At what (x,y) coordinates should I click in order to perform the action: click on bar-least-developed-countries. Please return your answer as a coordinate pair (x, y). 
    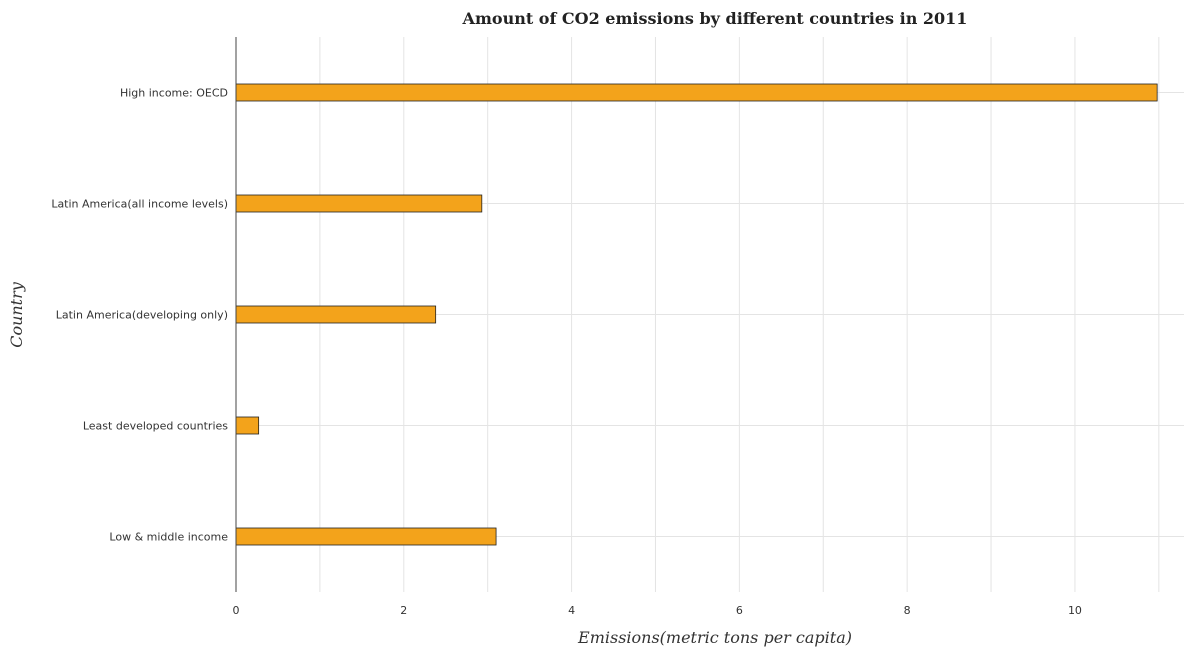
    Looking at the image, I should click on (247, 425).